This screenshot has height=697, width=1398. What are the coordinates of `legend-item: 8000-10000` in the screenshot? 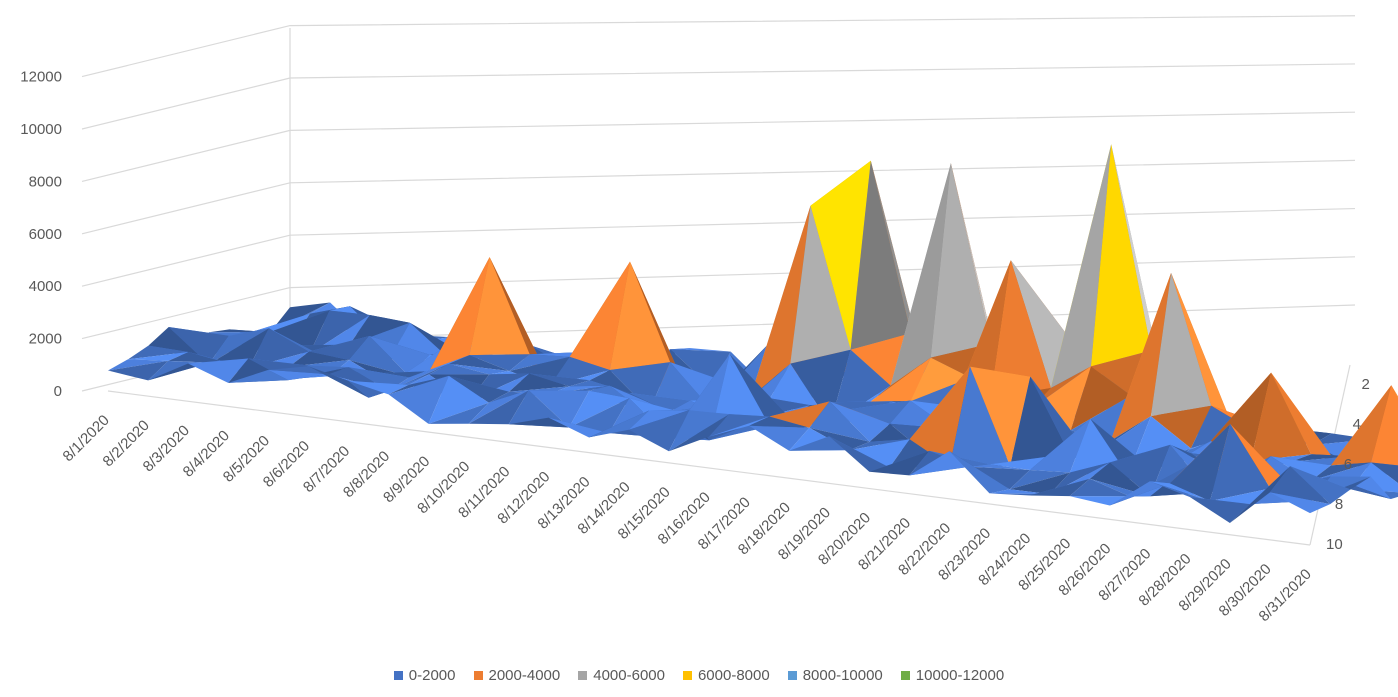 It's located at (835, 675).